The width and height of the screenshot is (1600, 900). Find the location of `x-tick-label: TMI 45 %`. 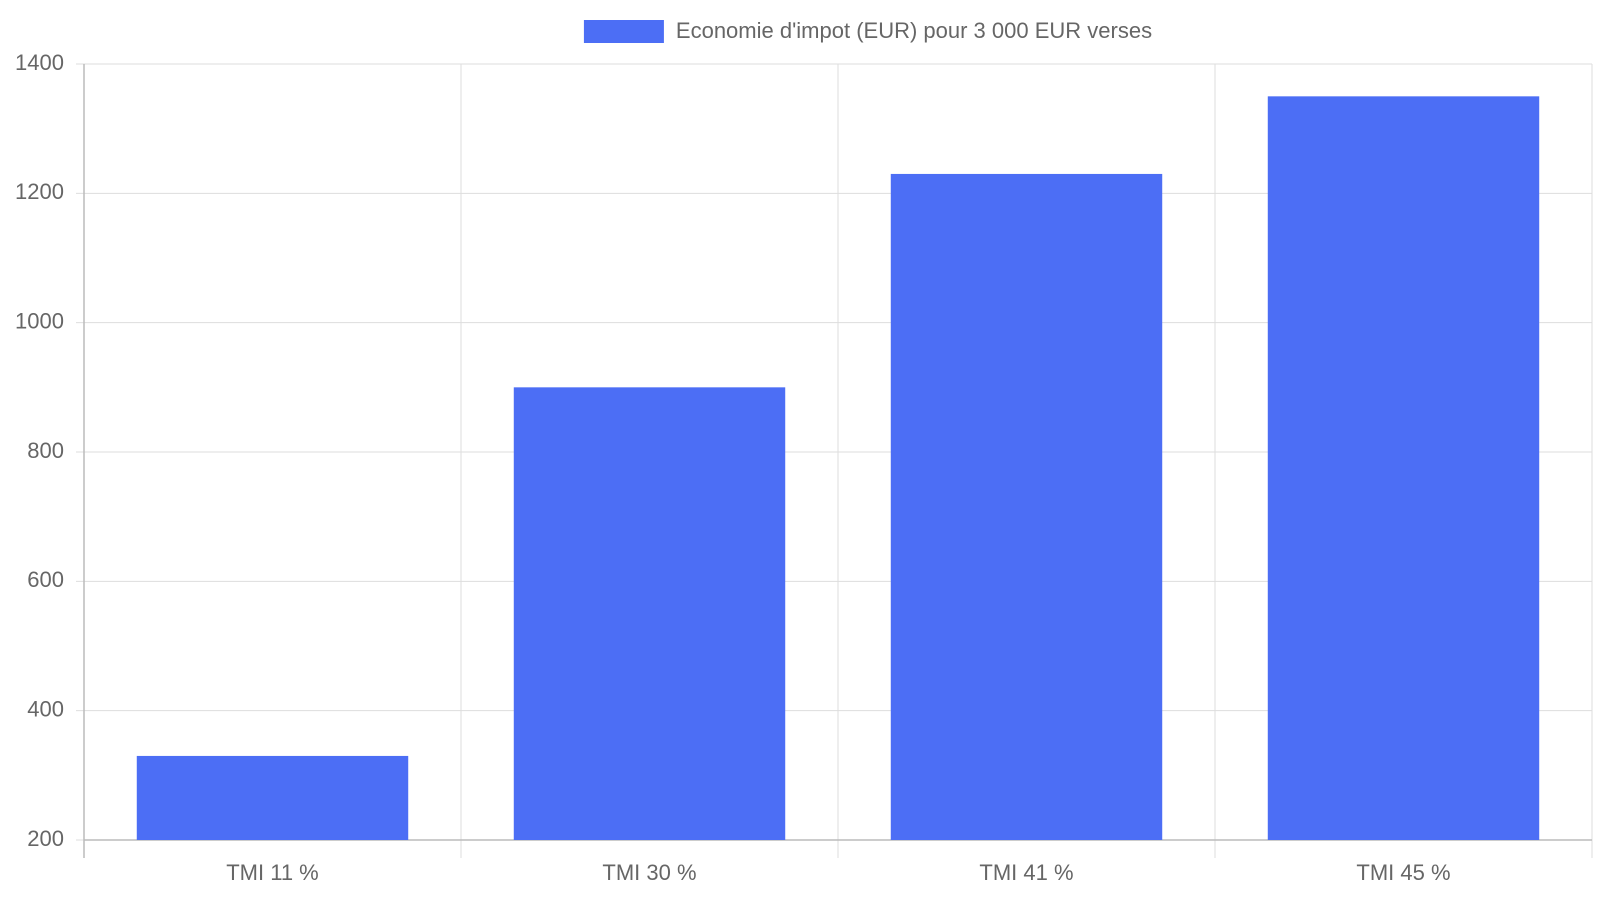

x-tick-label: TMI 45 % is located at coordinates (1403, 872).